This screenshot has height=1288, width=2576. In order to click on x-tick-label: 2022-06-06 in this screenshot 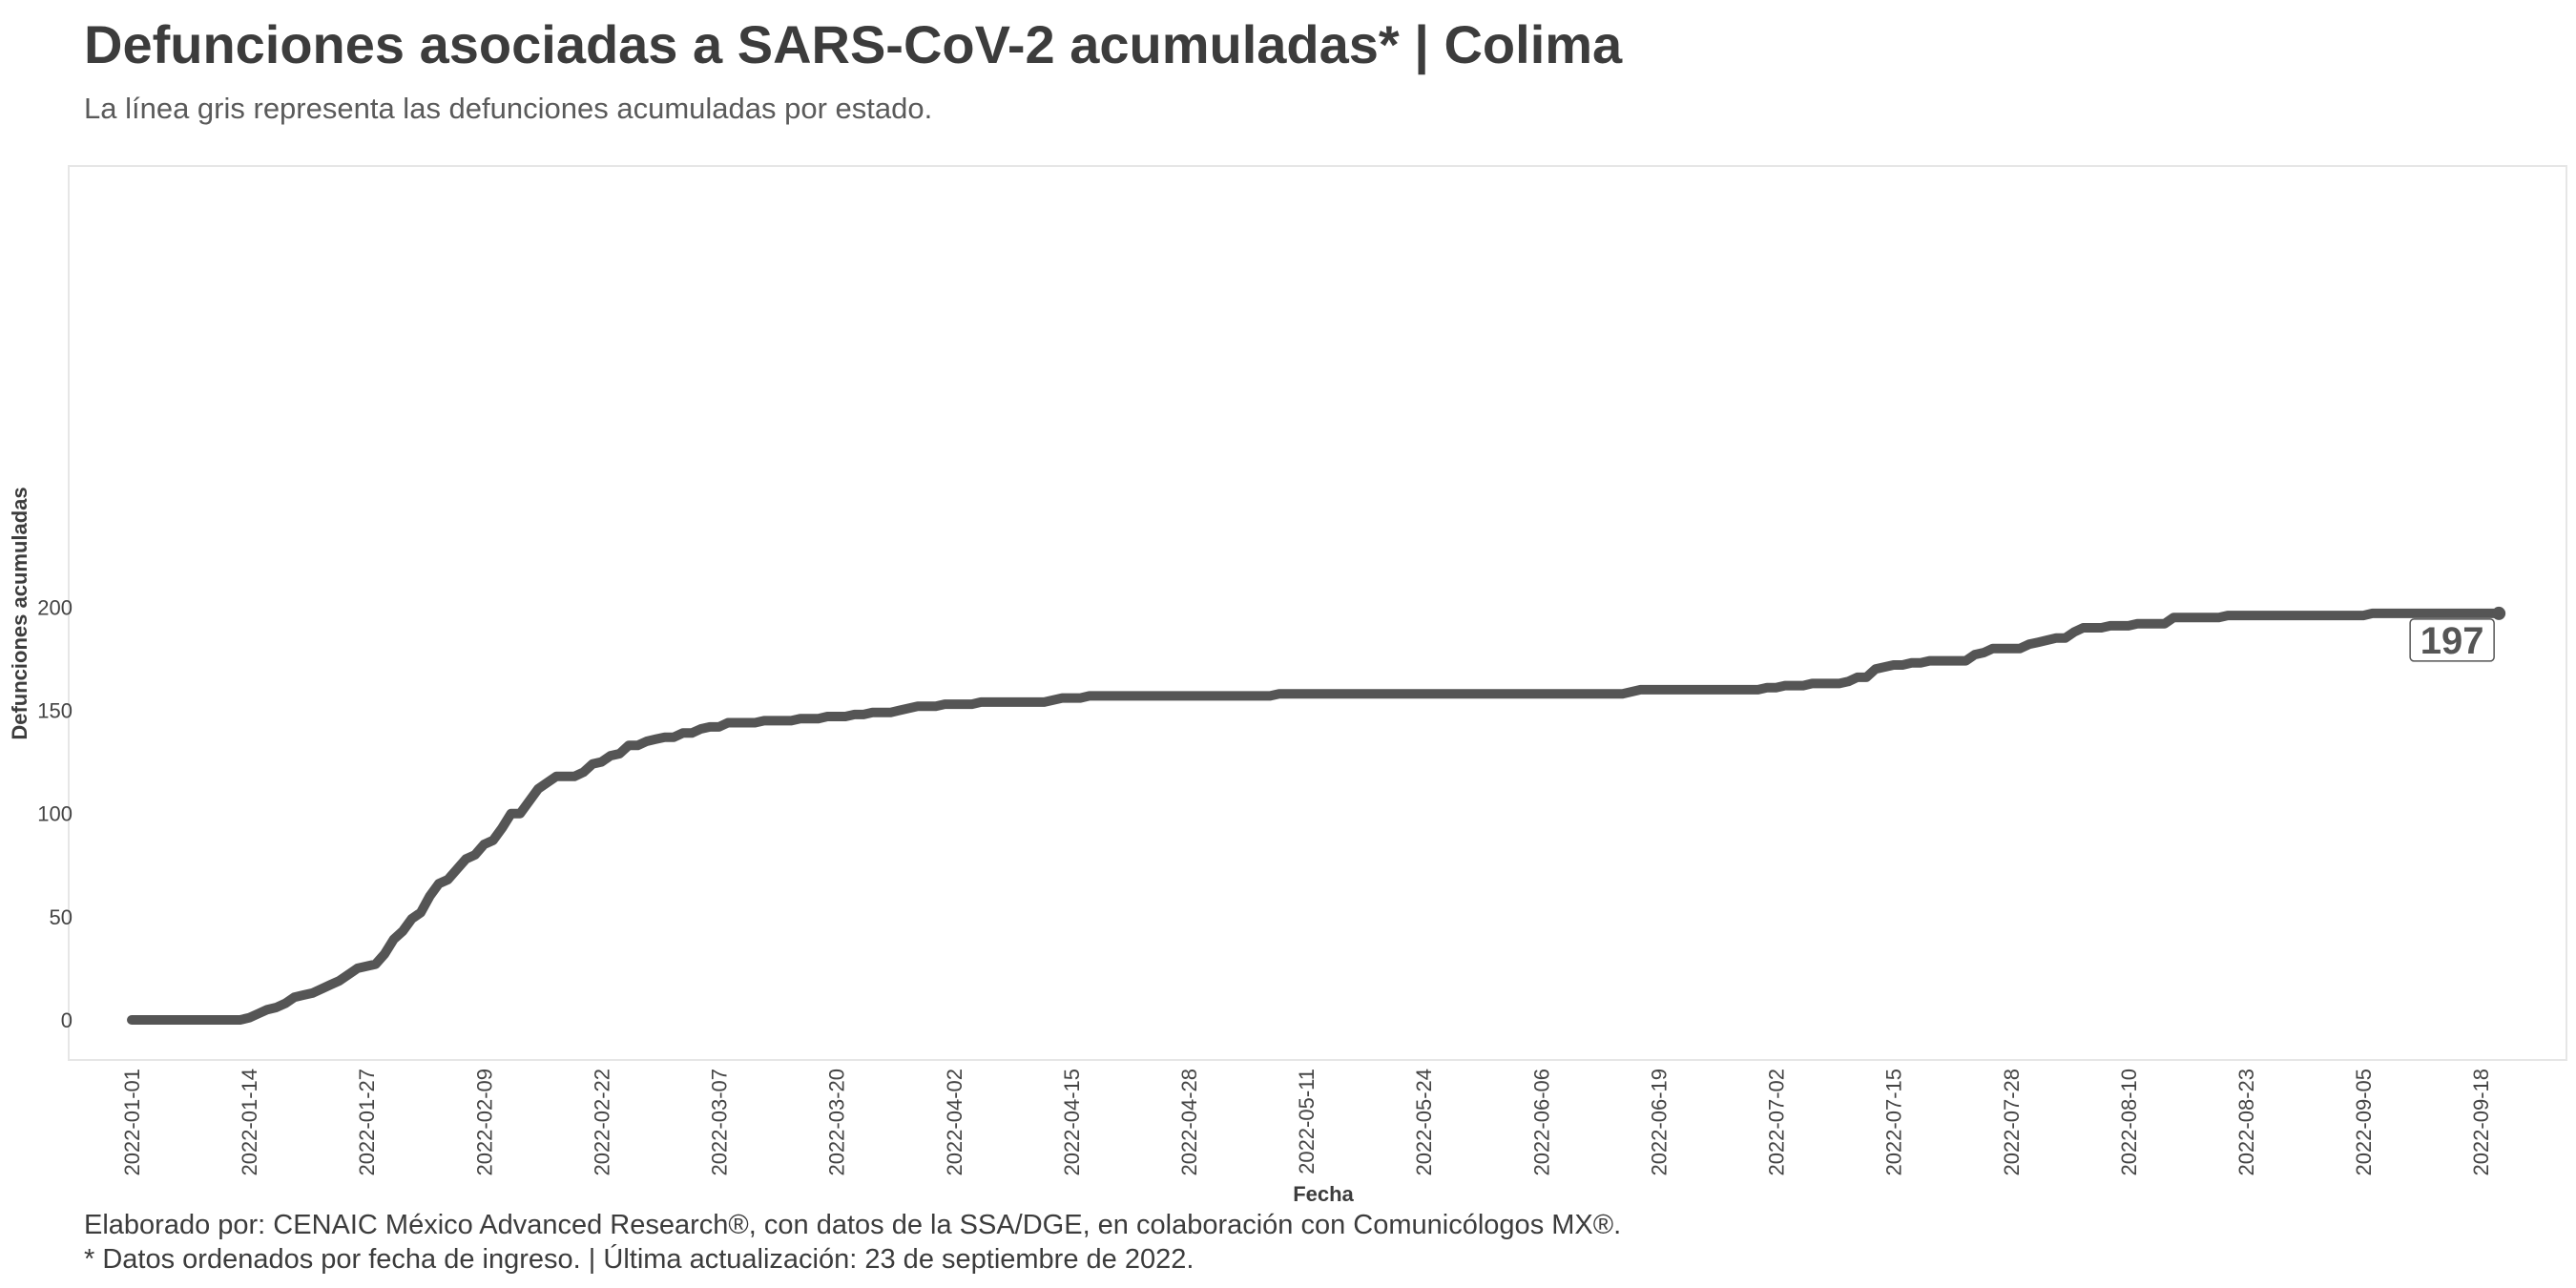, I will do `click(1541, 1122)`.